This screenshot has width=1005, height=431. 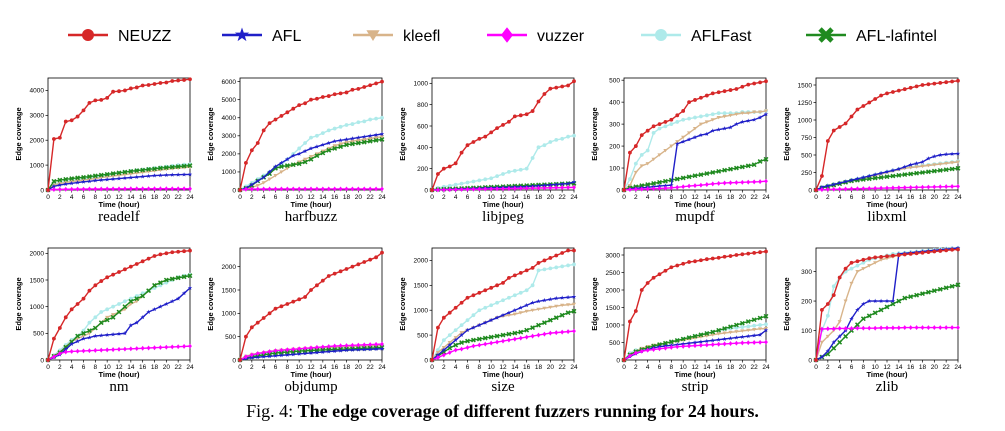 I want to click on x-tick-label: 0, so click(x=48, y=197).